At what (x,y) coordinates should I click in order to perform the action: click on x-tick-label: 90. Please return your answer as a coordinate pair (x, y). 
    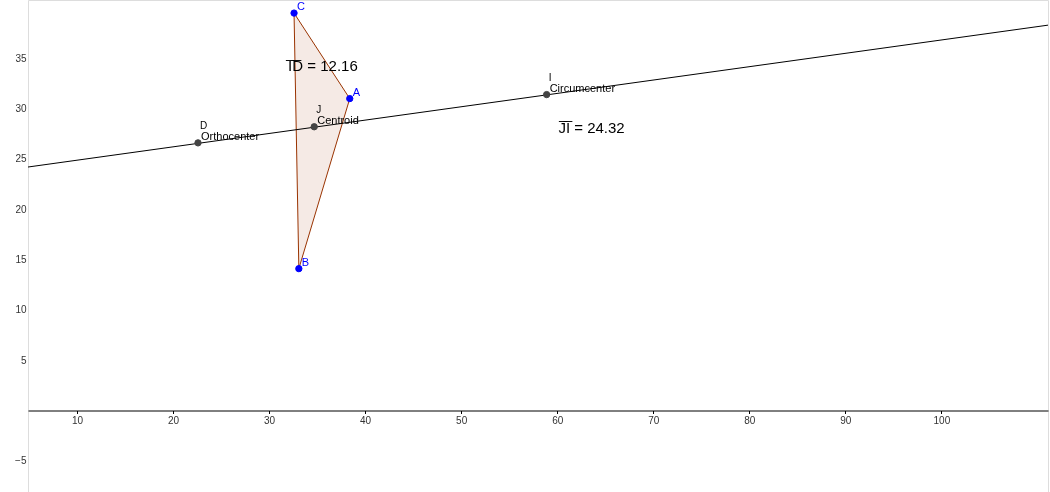
    Looking at the image, I should click on (846, 420).